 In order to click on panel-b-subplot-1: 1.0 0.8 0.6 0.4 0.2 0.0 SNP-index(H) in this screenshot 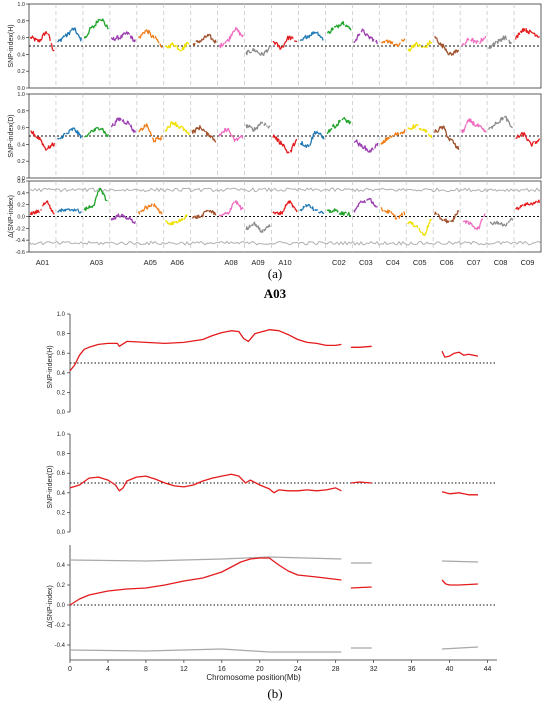, I will do `click(272, 364)`.